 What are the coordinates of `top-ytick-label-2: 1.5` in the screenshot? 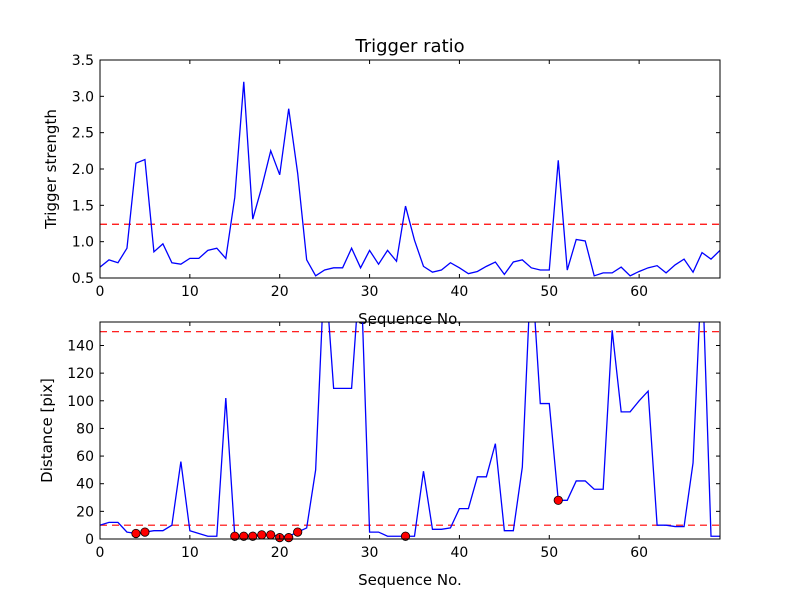 It's located at (83, 206).